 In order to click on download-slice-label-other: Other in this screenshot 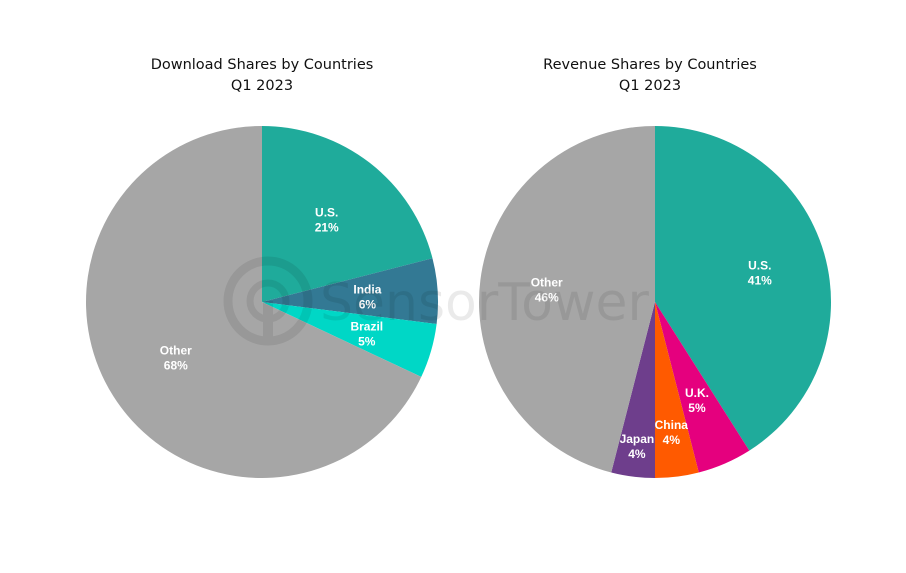, I will do `click(176, 351)`.